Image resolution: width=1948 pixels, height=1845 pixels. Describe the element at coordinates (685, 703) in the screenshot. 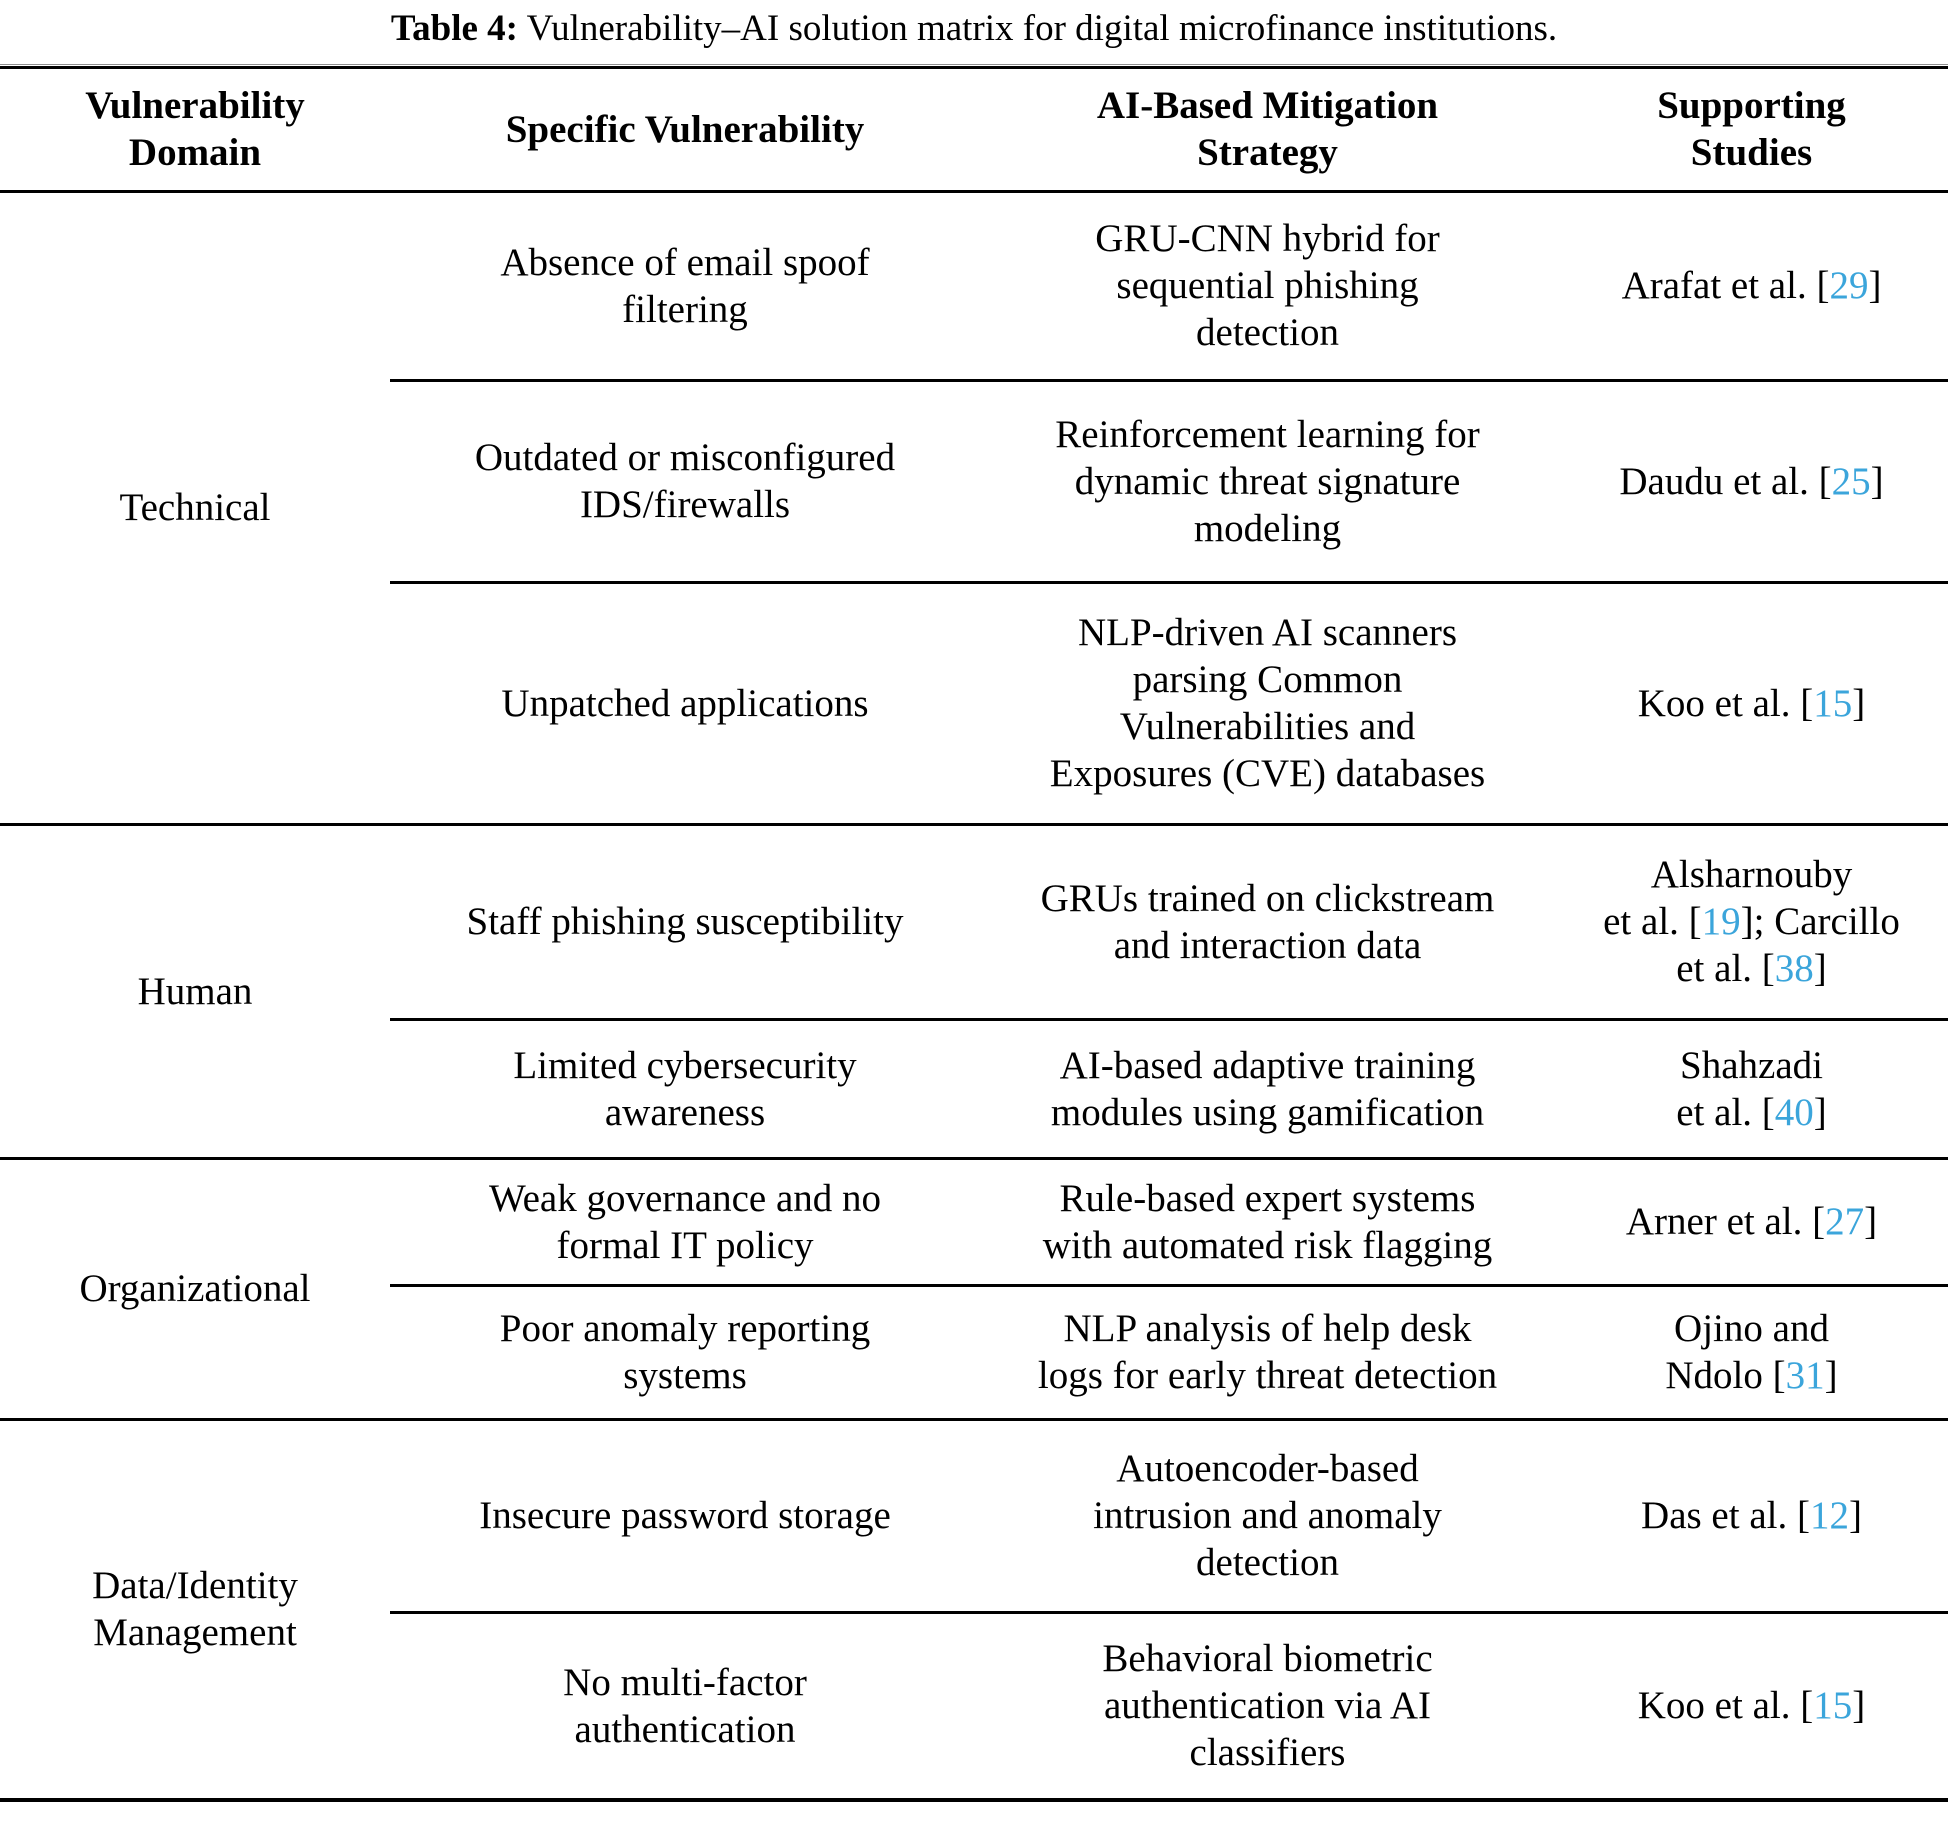

I see `vulnerability-cell: Unpatched applications` at that location.